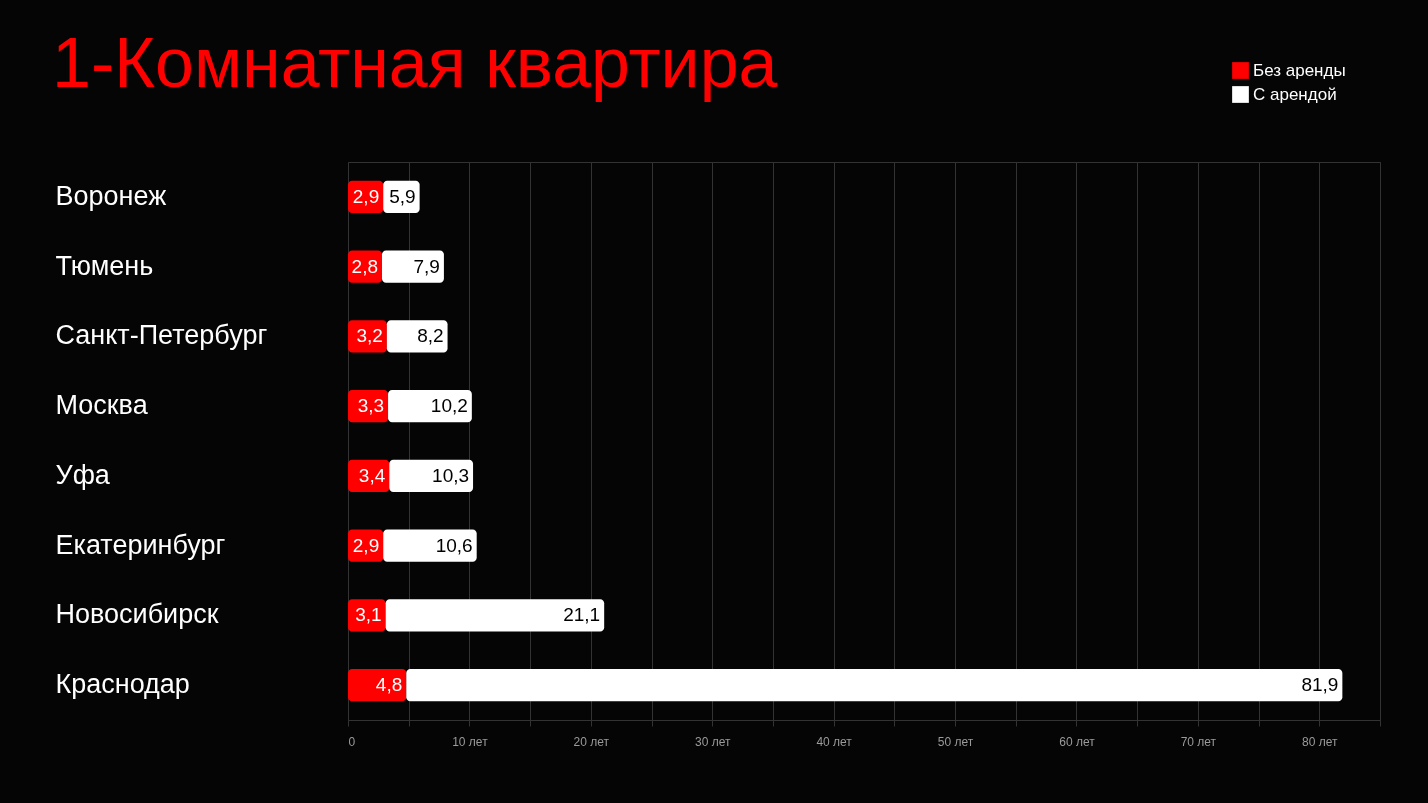 The height and width of the screenshot is (803, 1428). What do you see at coordinates (140, 544) in the screenshot?
I see `y-tick-label: Екатеринбург` at bounding box center [140, 544].